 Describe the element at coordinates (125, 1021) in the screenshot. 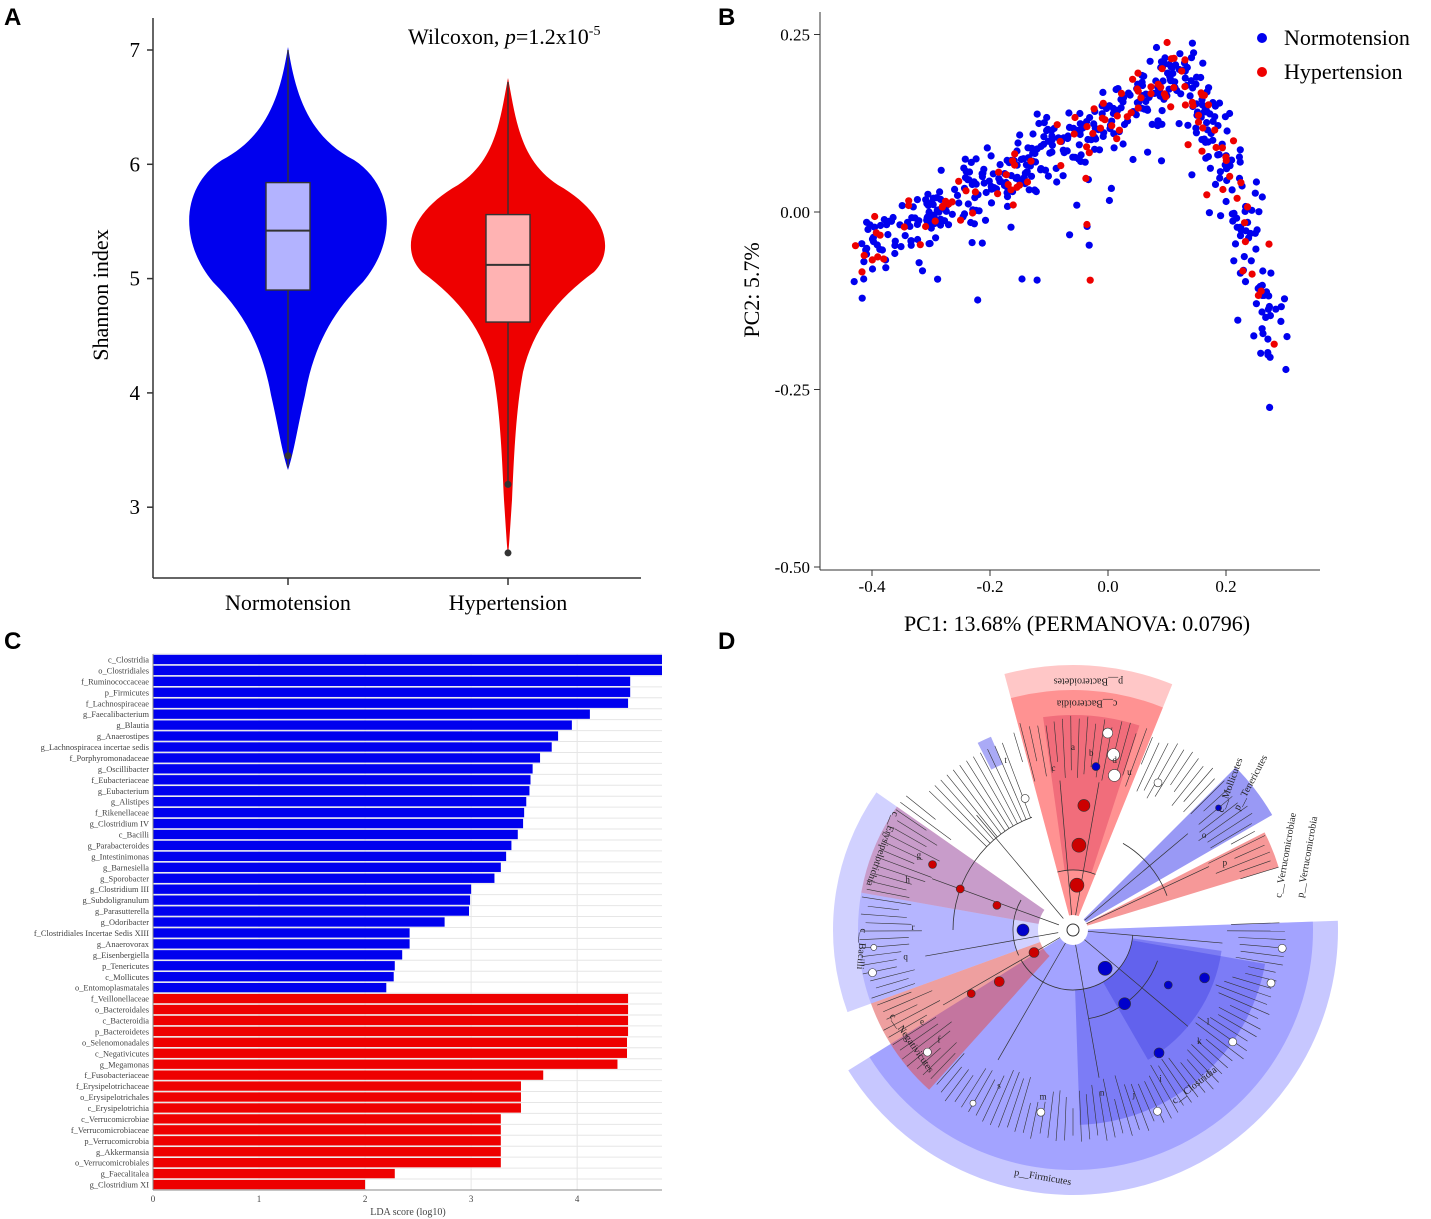

I see `lda-category-label: c_Bacteroidia` at that location.